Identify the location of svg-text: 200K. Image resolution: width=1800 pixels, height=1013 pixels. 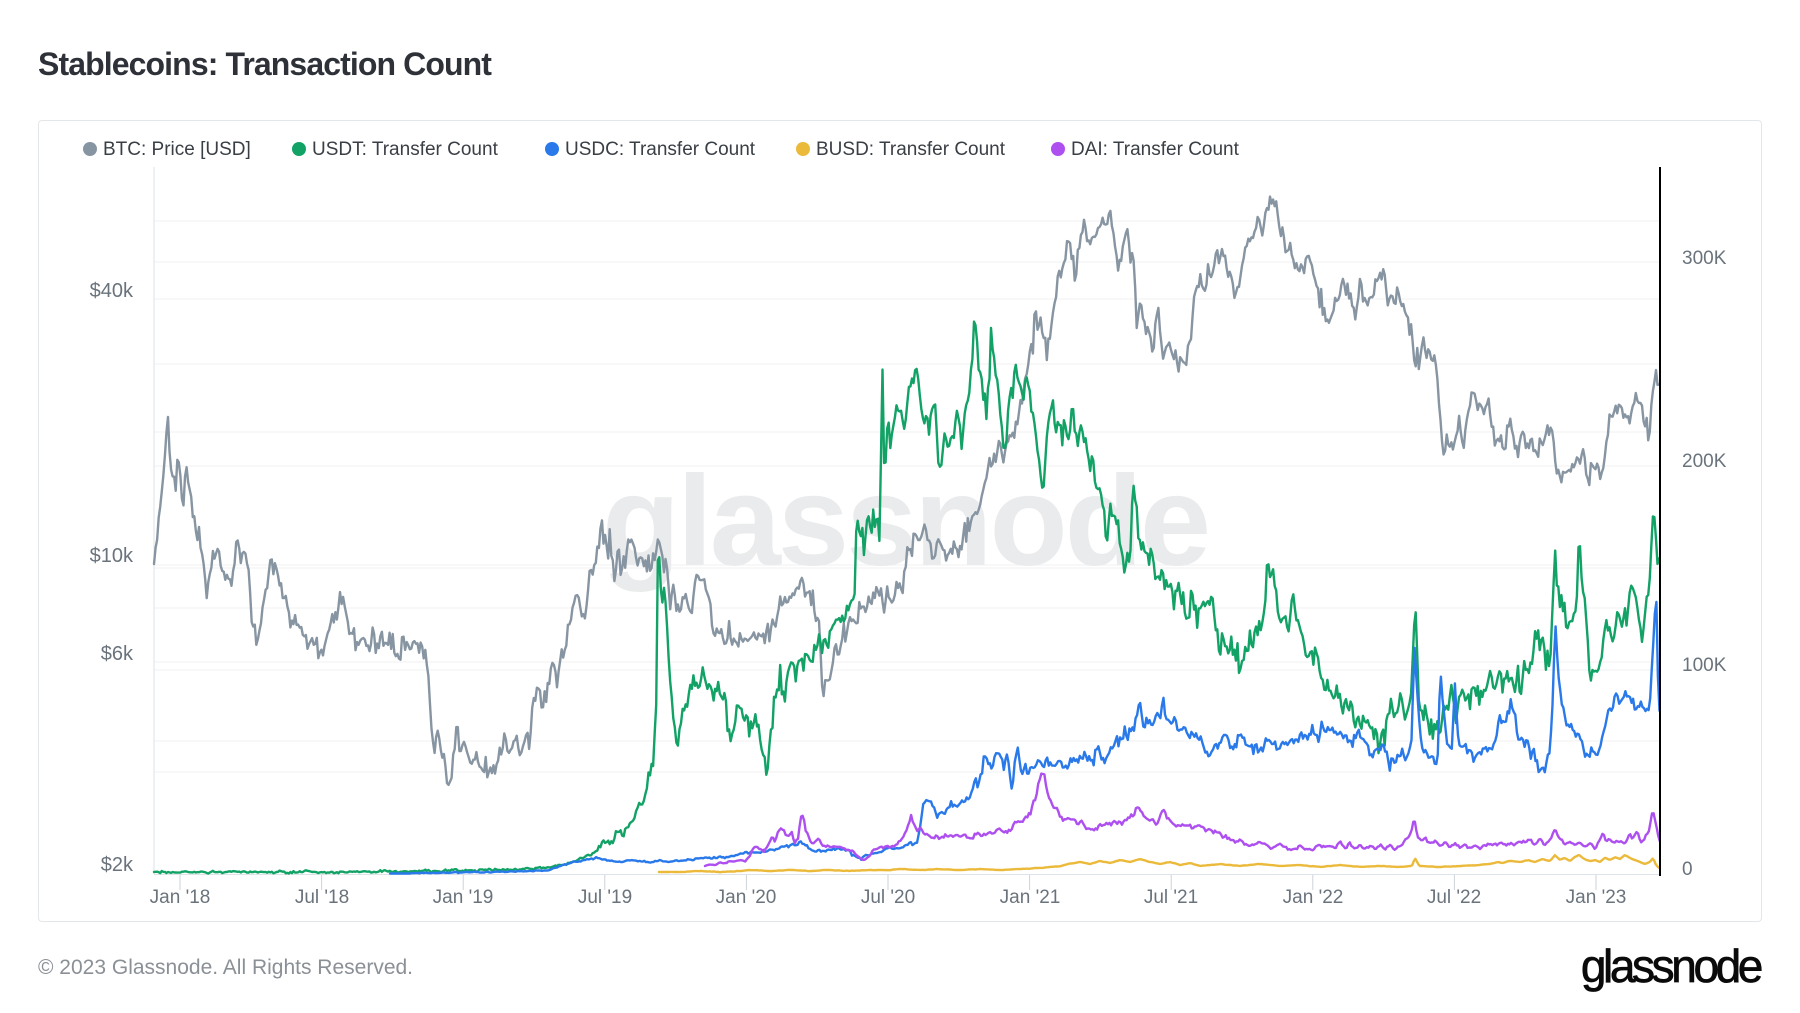
(1704, 461).